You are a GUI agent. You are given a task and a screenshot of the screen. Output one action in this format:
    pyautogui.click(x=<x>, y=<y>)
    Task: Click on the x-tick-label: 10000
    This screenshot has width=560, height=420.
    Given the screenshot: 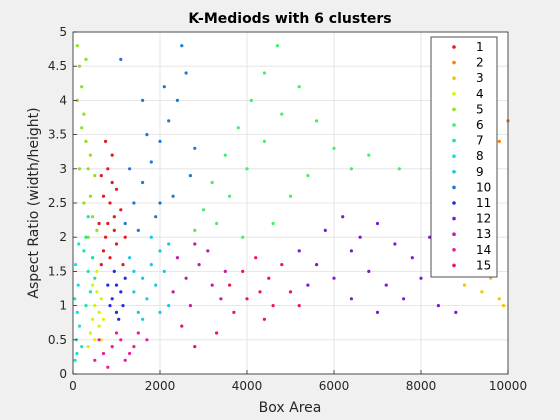 What is the action you would take?
    pyautogui.click(x=508, y=386)
    